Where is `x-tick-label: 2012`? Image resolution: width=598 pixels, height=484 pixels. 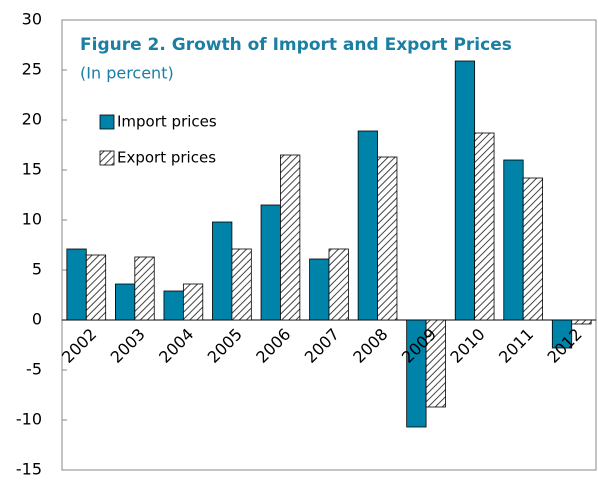
x-tick-label: 2012 is located at coordinates (565, 346).